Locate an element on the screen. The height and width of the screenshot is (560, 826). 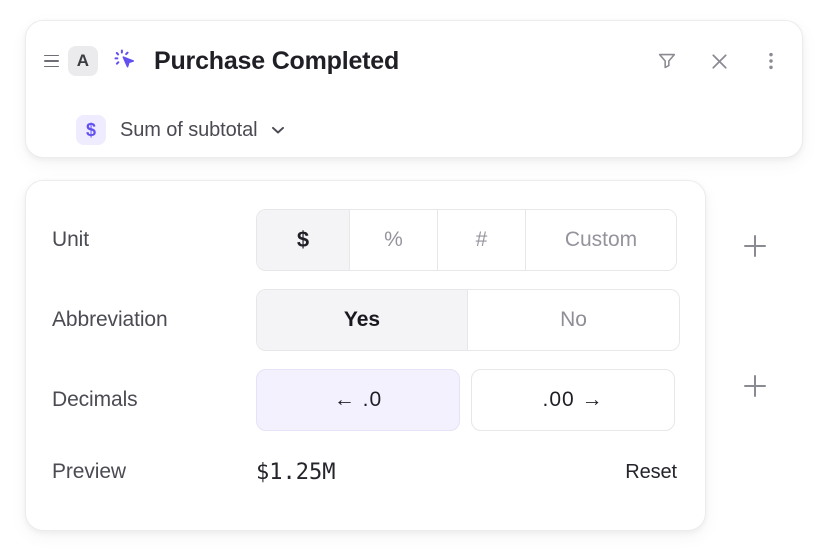
filter-icon is located at coordinates (667, 61).